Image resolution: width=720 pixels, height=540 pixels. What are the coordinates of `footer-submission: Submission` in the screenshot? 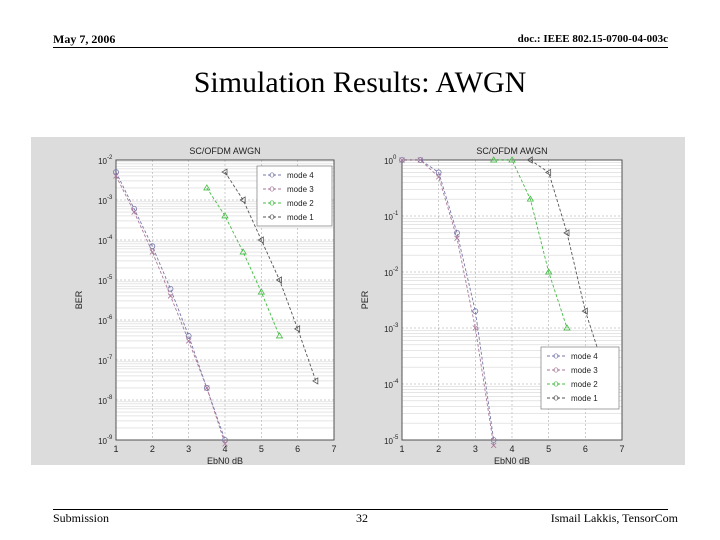 It's located at (81, 518).